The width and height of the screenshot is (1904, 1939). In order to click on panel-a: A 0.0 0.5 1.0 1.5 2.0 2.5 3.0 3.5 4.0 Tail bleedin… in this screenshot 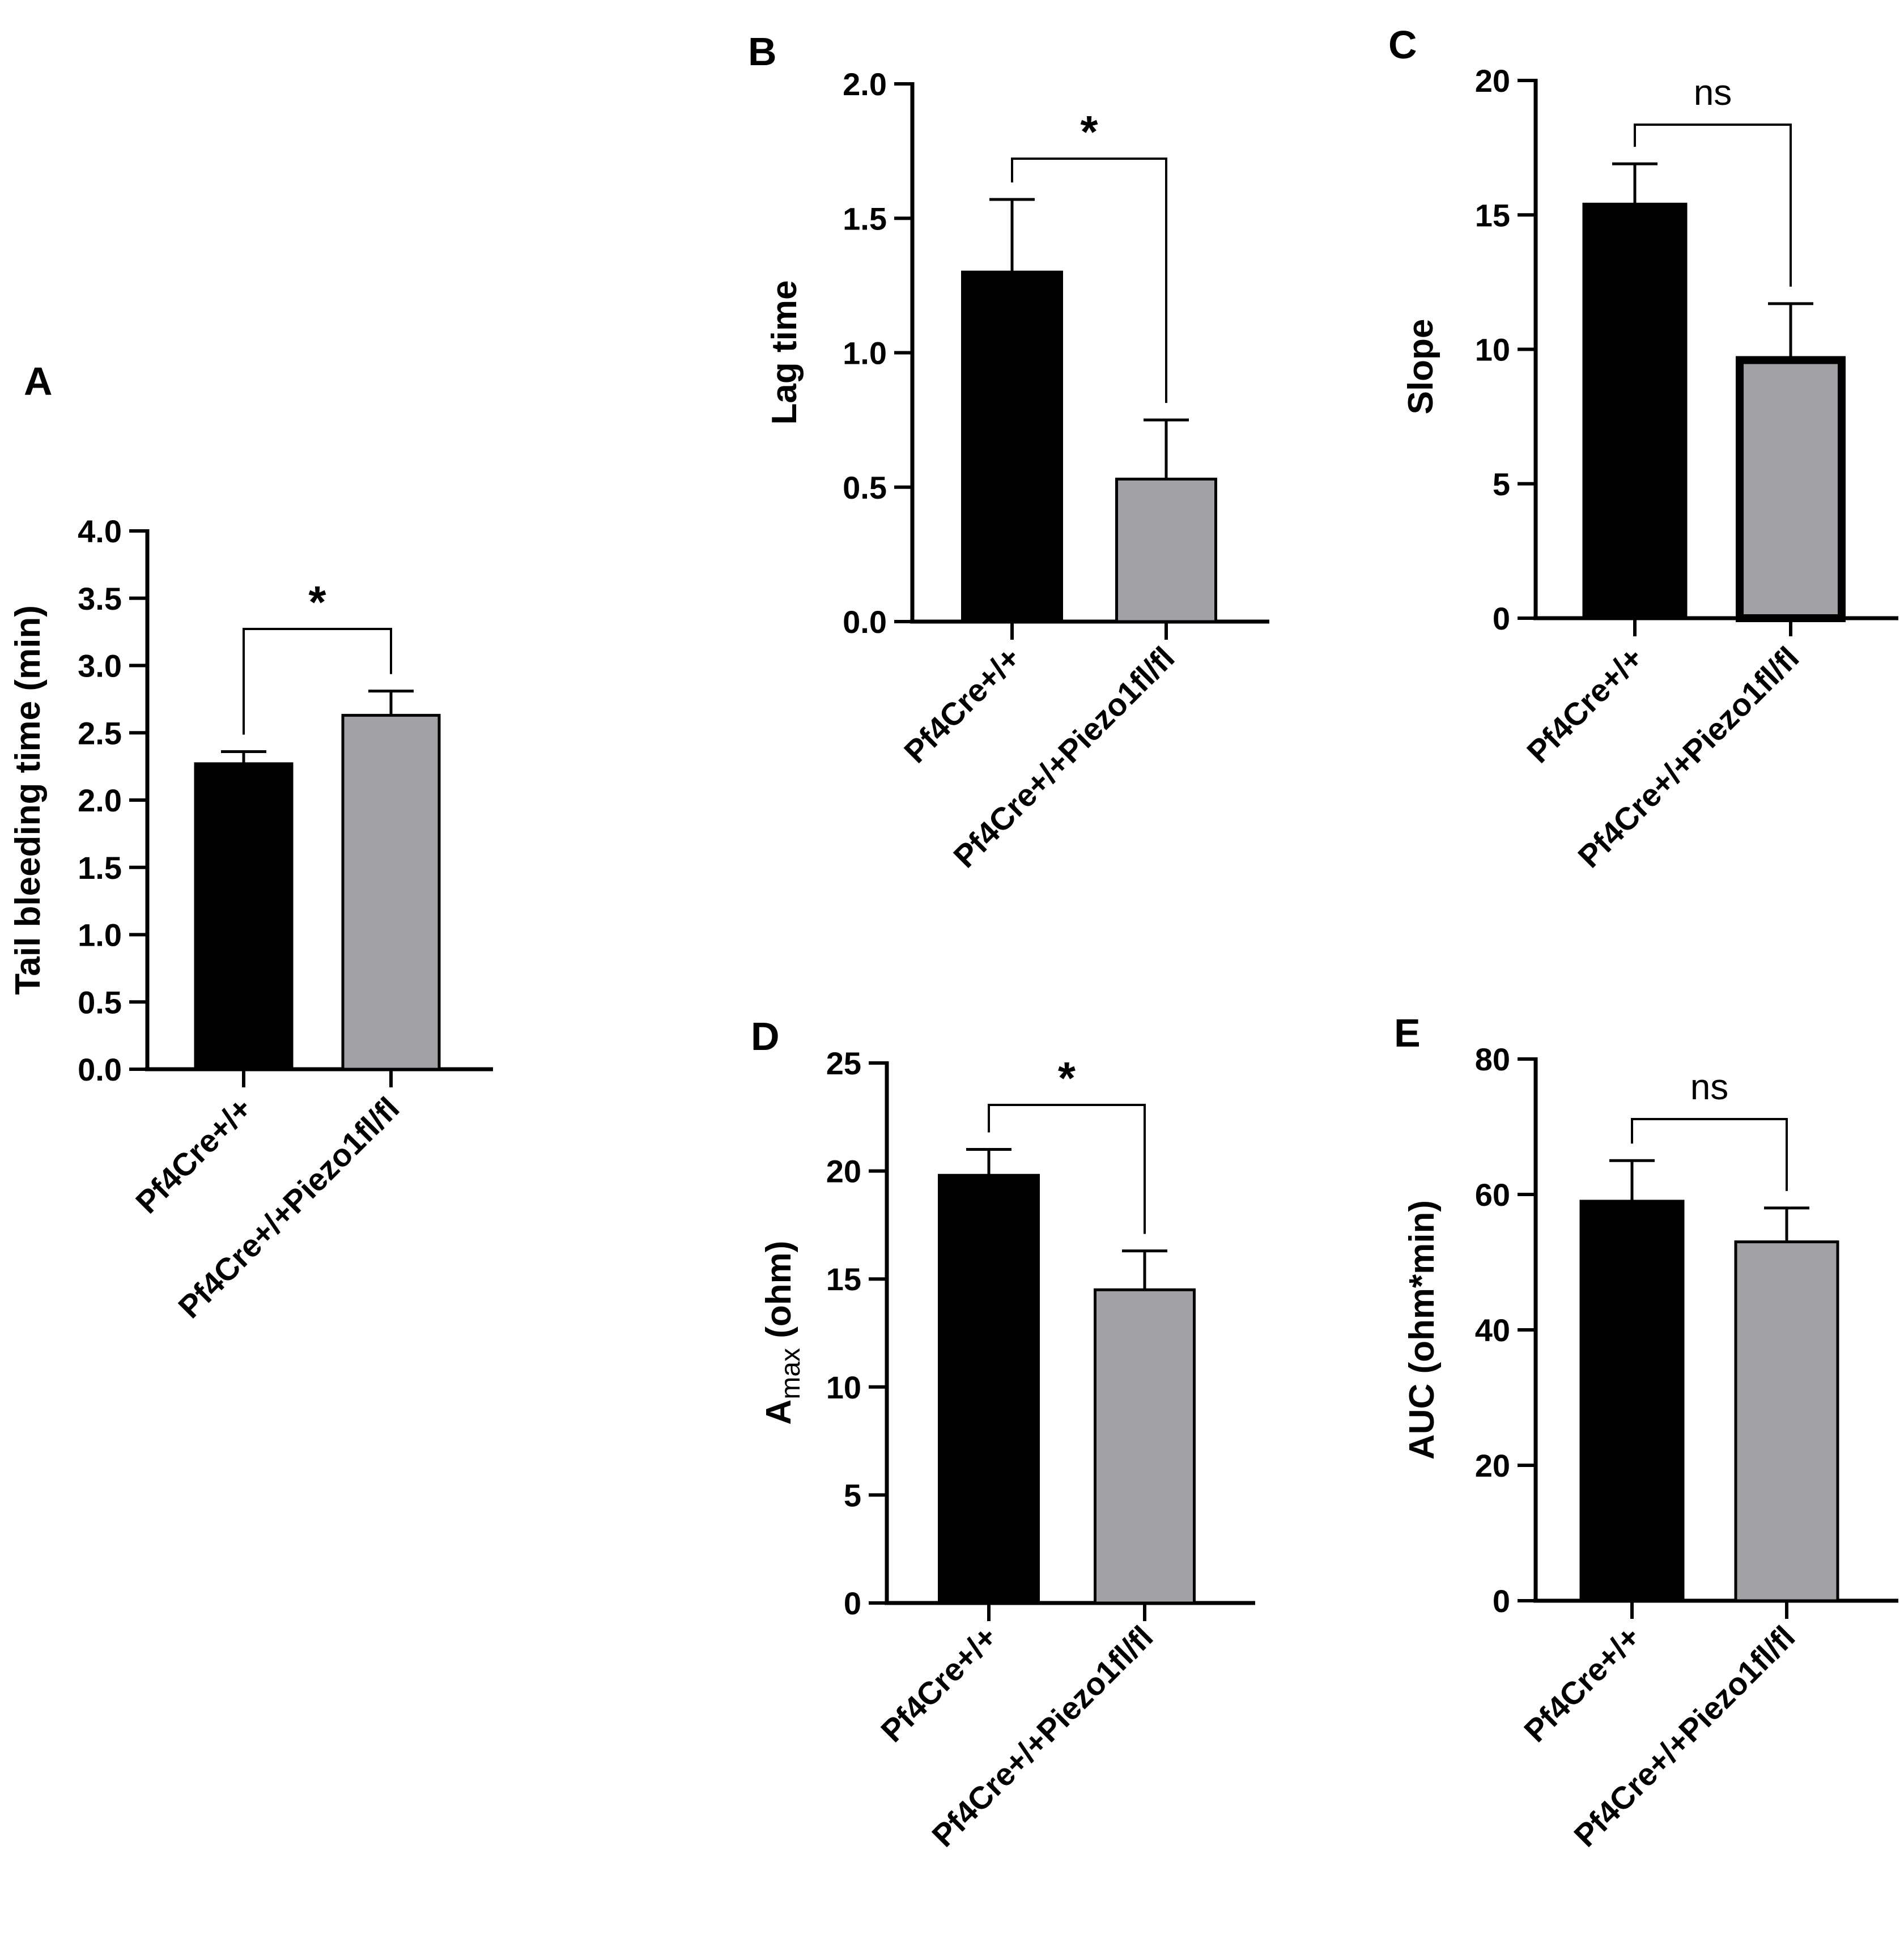, I will do `click(250, 842)`.